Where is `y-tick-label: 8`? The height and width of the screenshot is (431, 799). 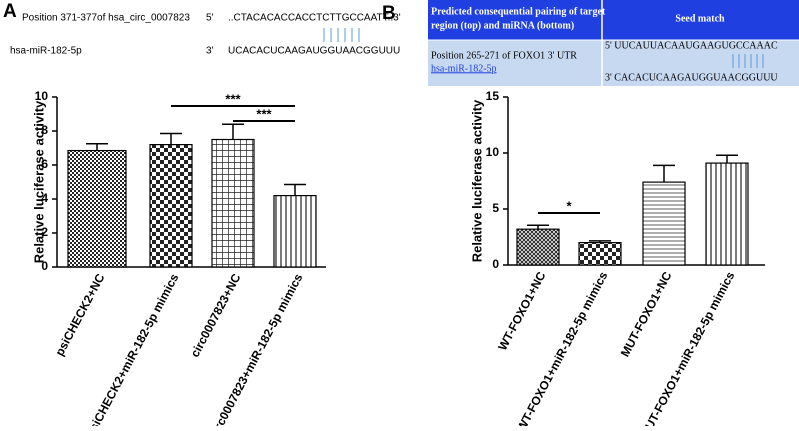 y-tick-label: 8 is located at coordinates (44, 130).